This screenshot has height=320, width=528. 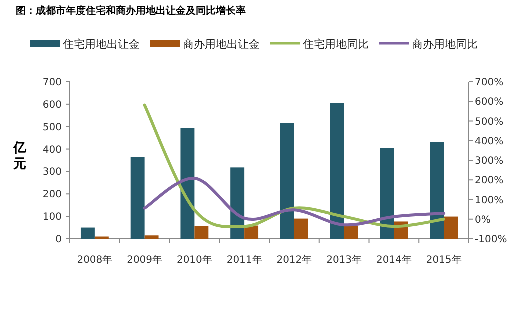 What do you see at coordinates (221, 44) in the screenshot?
I see `legend-label: 商办用地出让金` at bounding box center [221, 44].